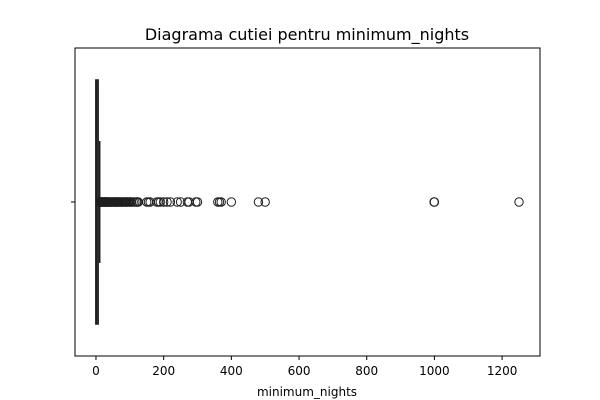 The height and width of the screenshot is (400, 600). What do you see at coordinates (307, 35) in the screenshot?
I see `chart-title: Diagrama cutiei pentru minimum_nights` at bounding box center [307, 35].